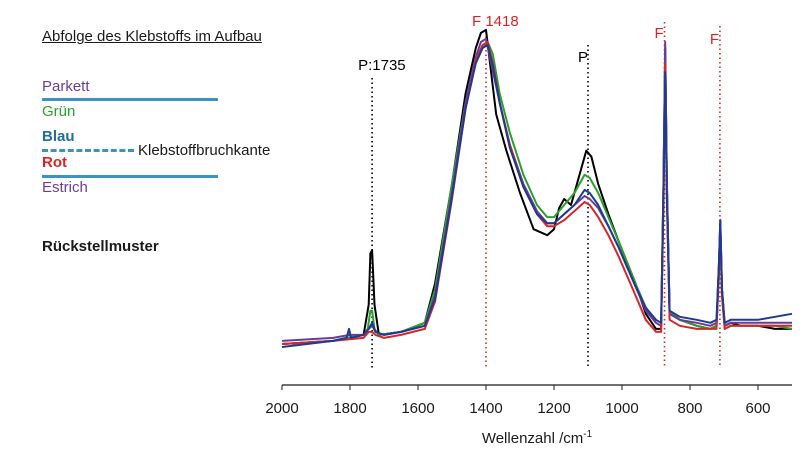 This screenshot has height=450, width=800. I want to click on annotation-label: P:1735, so click(382, 65).